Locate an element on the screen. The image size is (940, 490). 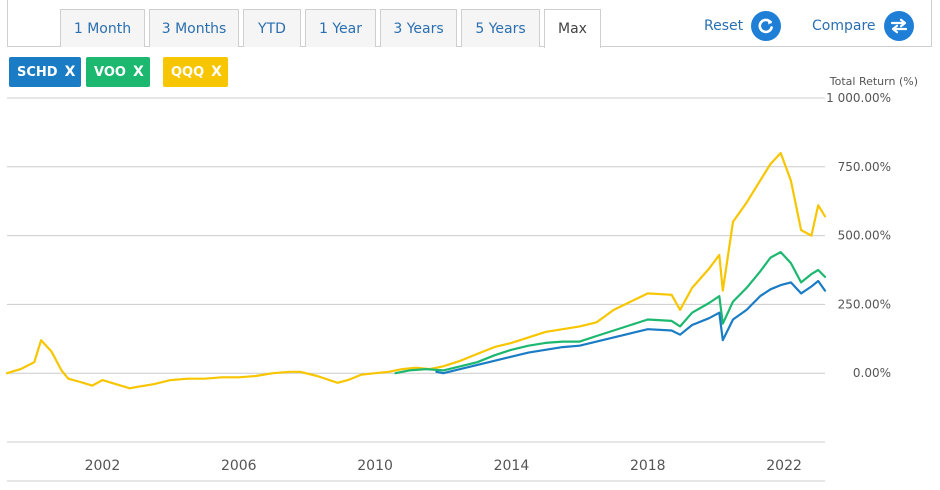
reset-label: Reset is located at coordinates (724, 26).